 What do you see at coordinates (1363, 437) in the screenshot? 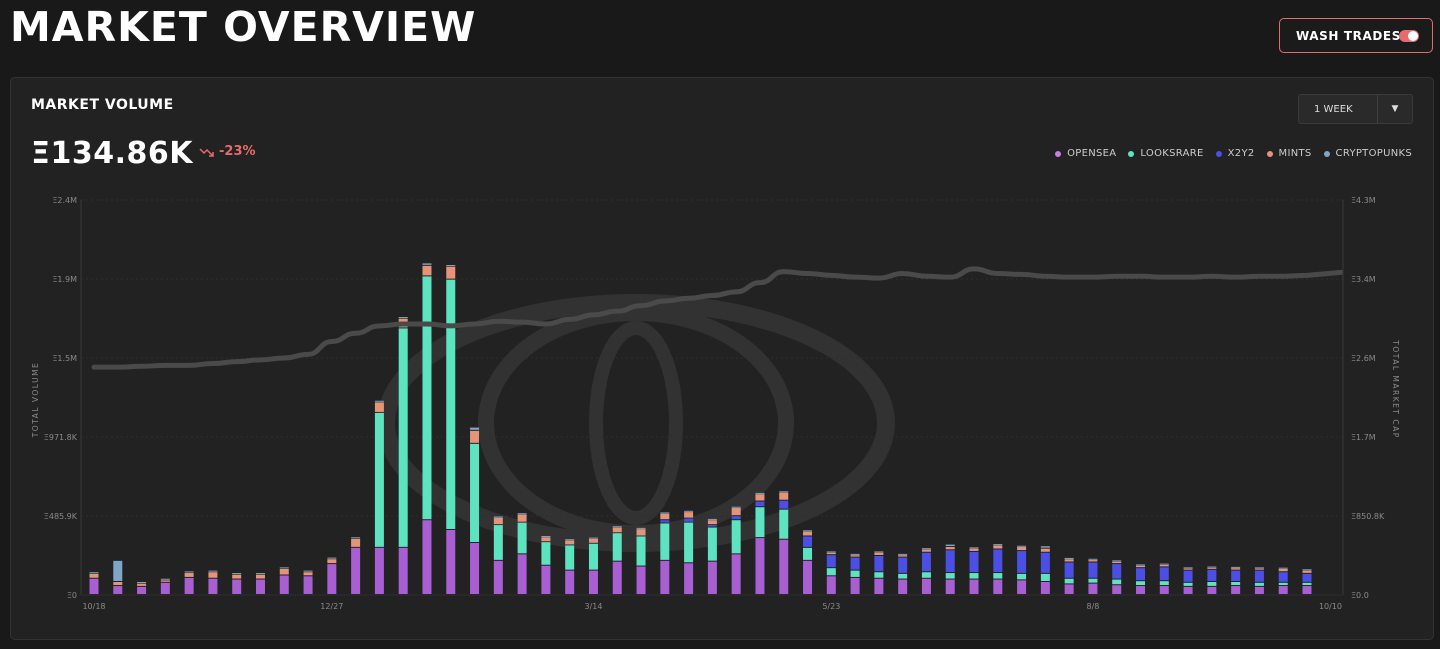
I see `right-tick-label: Ξ1.7M` at bounding box center [1363, 437].